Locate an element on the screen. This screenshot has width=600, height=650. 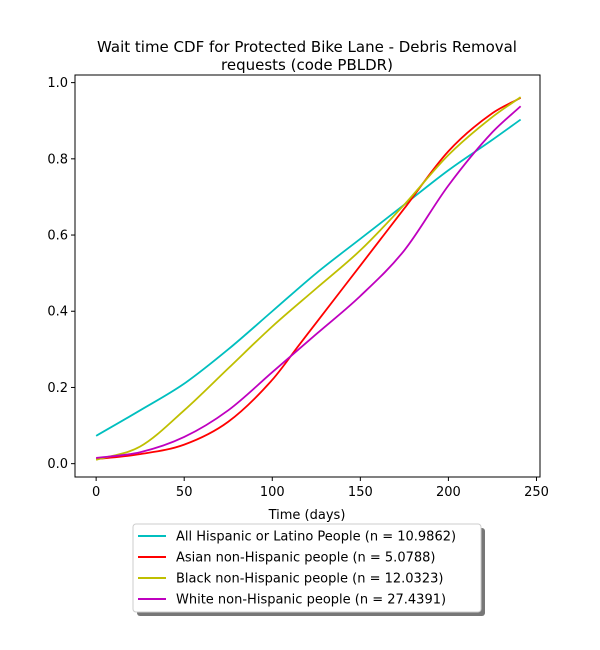
y-tick-label: 0.2 is located at coordinates (57, 388).